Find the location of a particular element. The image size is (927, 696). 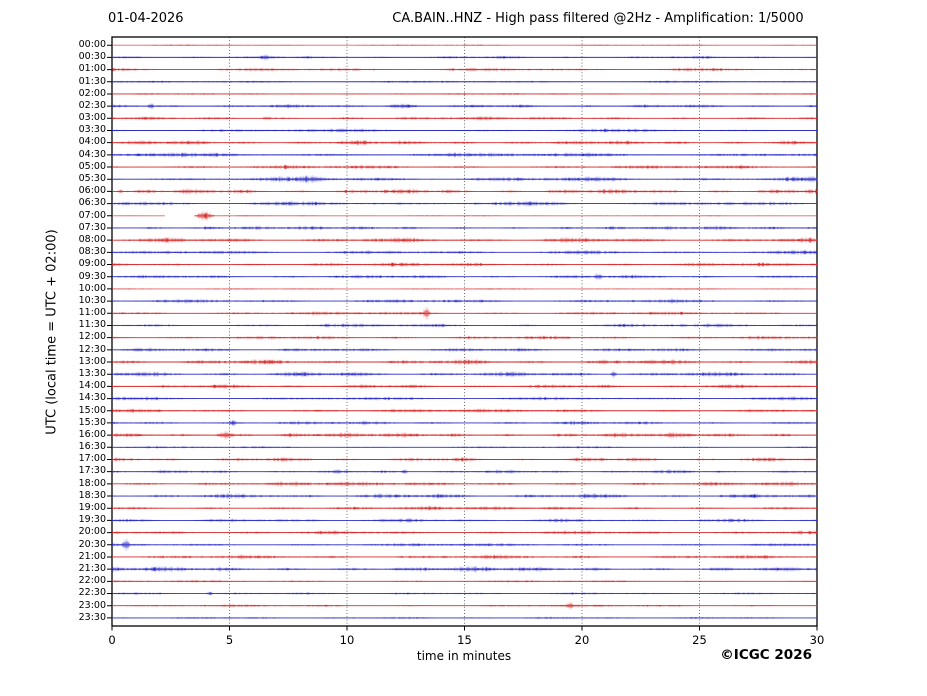

y-tick-label: 04:00 is located at coordinates (92, 142).